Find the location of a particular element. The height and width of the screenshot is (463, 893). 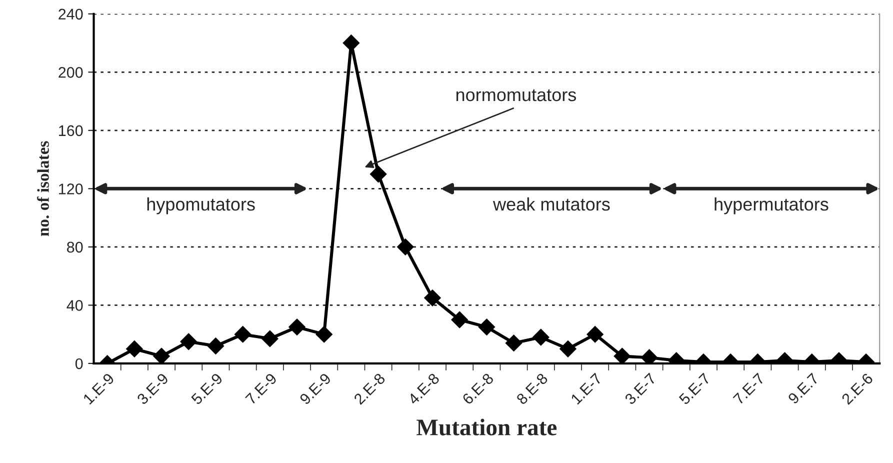

annotation: hypomutators is located at coordinates (201, 205).